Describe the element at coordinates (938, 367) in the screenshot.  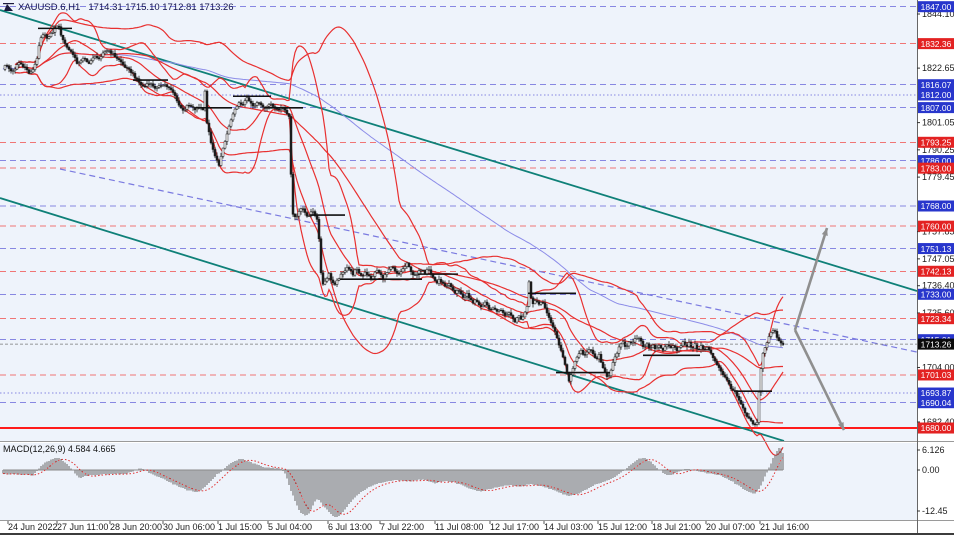
I see `price-tick-label: 1704.00` at that location.